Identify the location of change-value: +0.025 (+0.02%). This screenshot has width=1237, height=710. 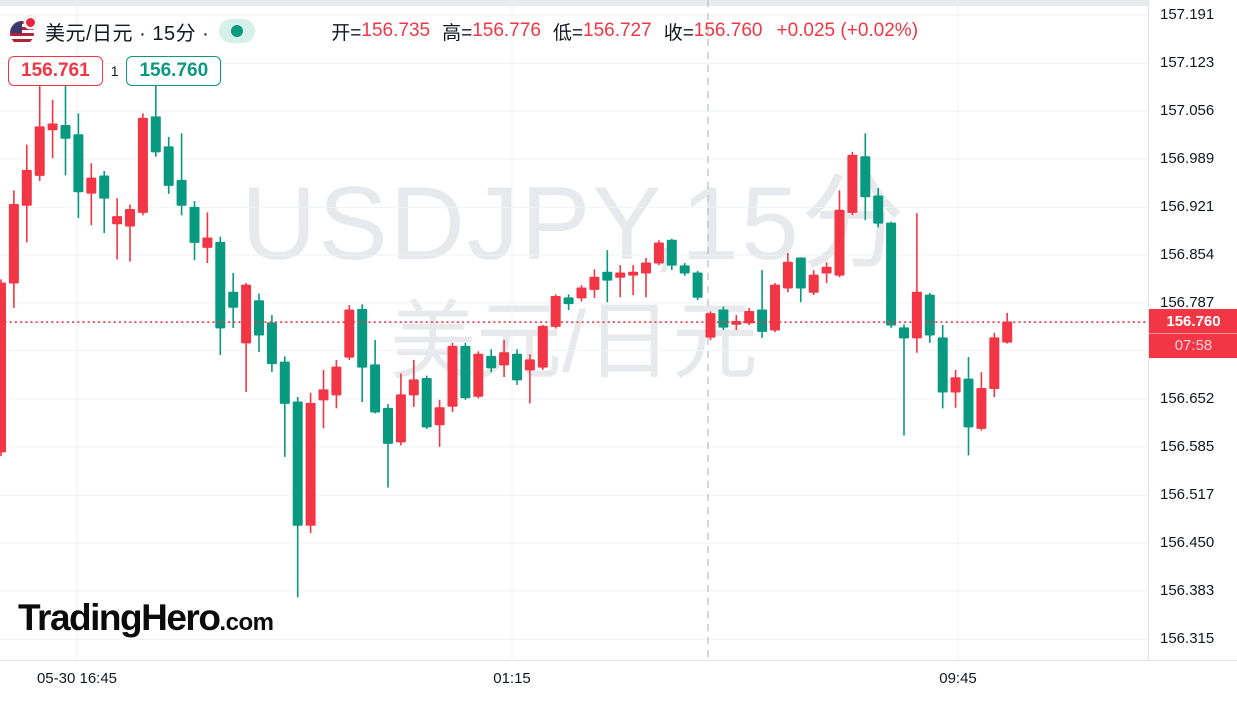
(847, 30).